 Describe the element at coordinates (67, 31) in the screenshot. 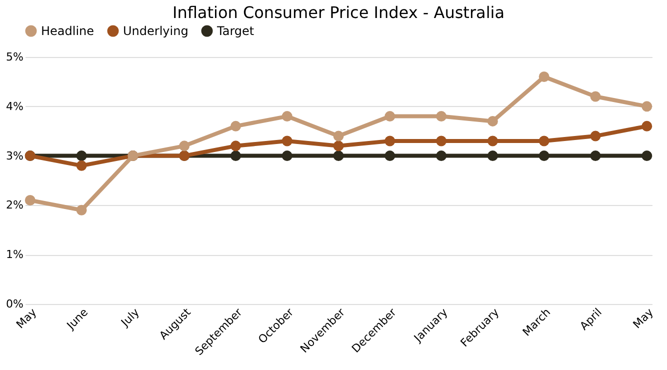

I see `legend-label: Headline` at that location.